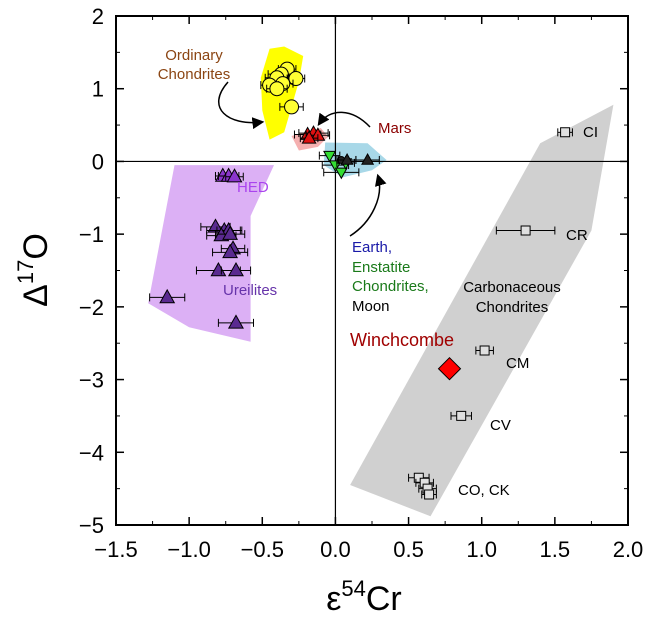  I want to click on hed-point, so click(234, 175).